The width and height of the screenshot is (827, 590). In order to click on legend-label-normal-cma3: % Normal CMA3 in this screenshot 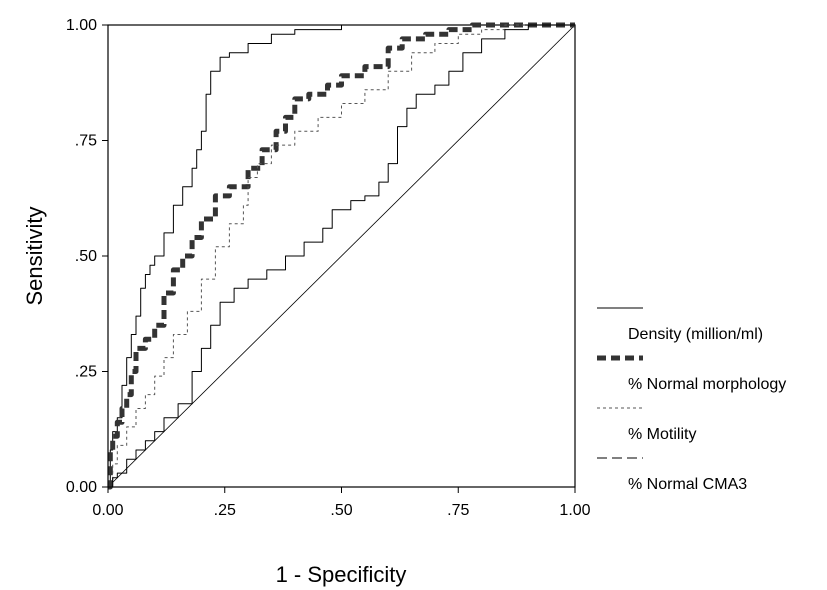, I will do `click(687, 484)`.